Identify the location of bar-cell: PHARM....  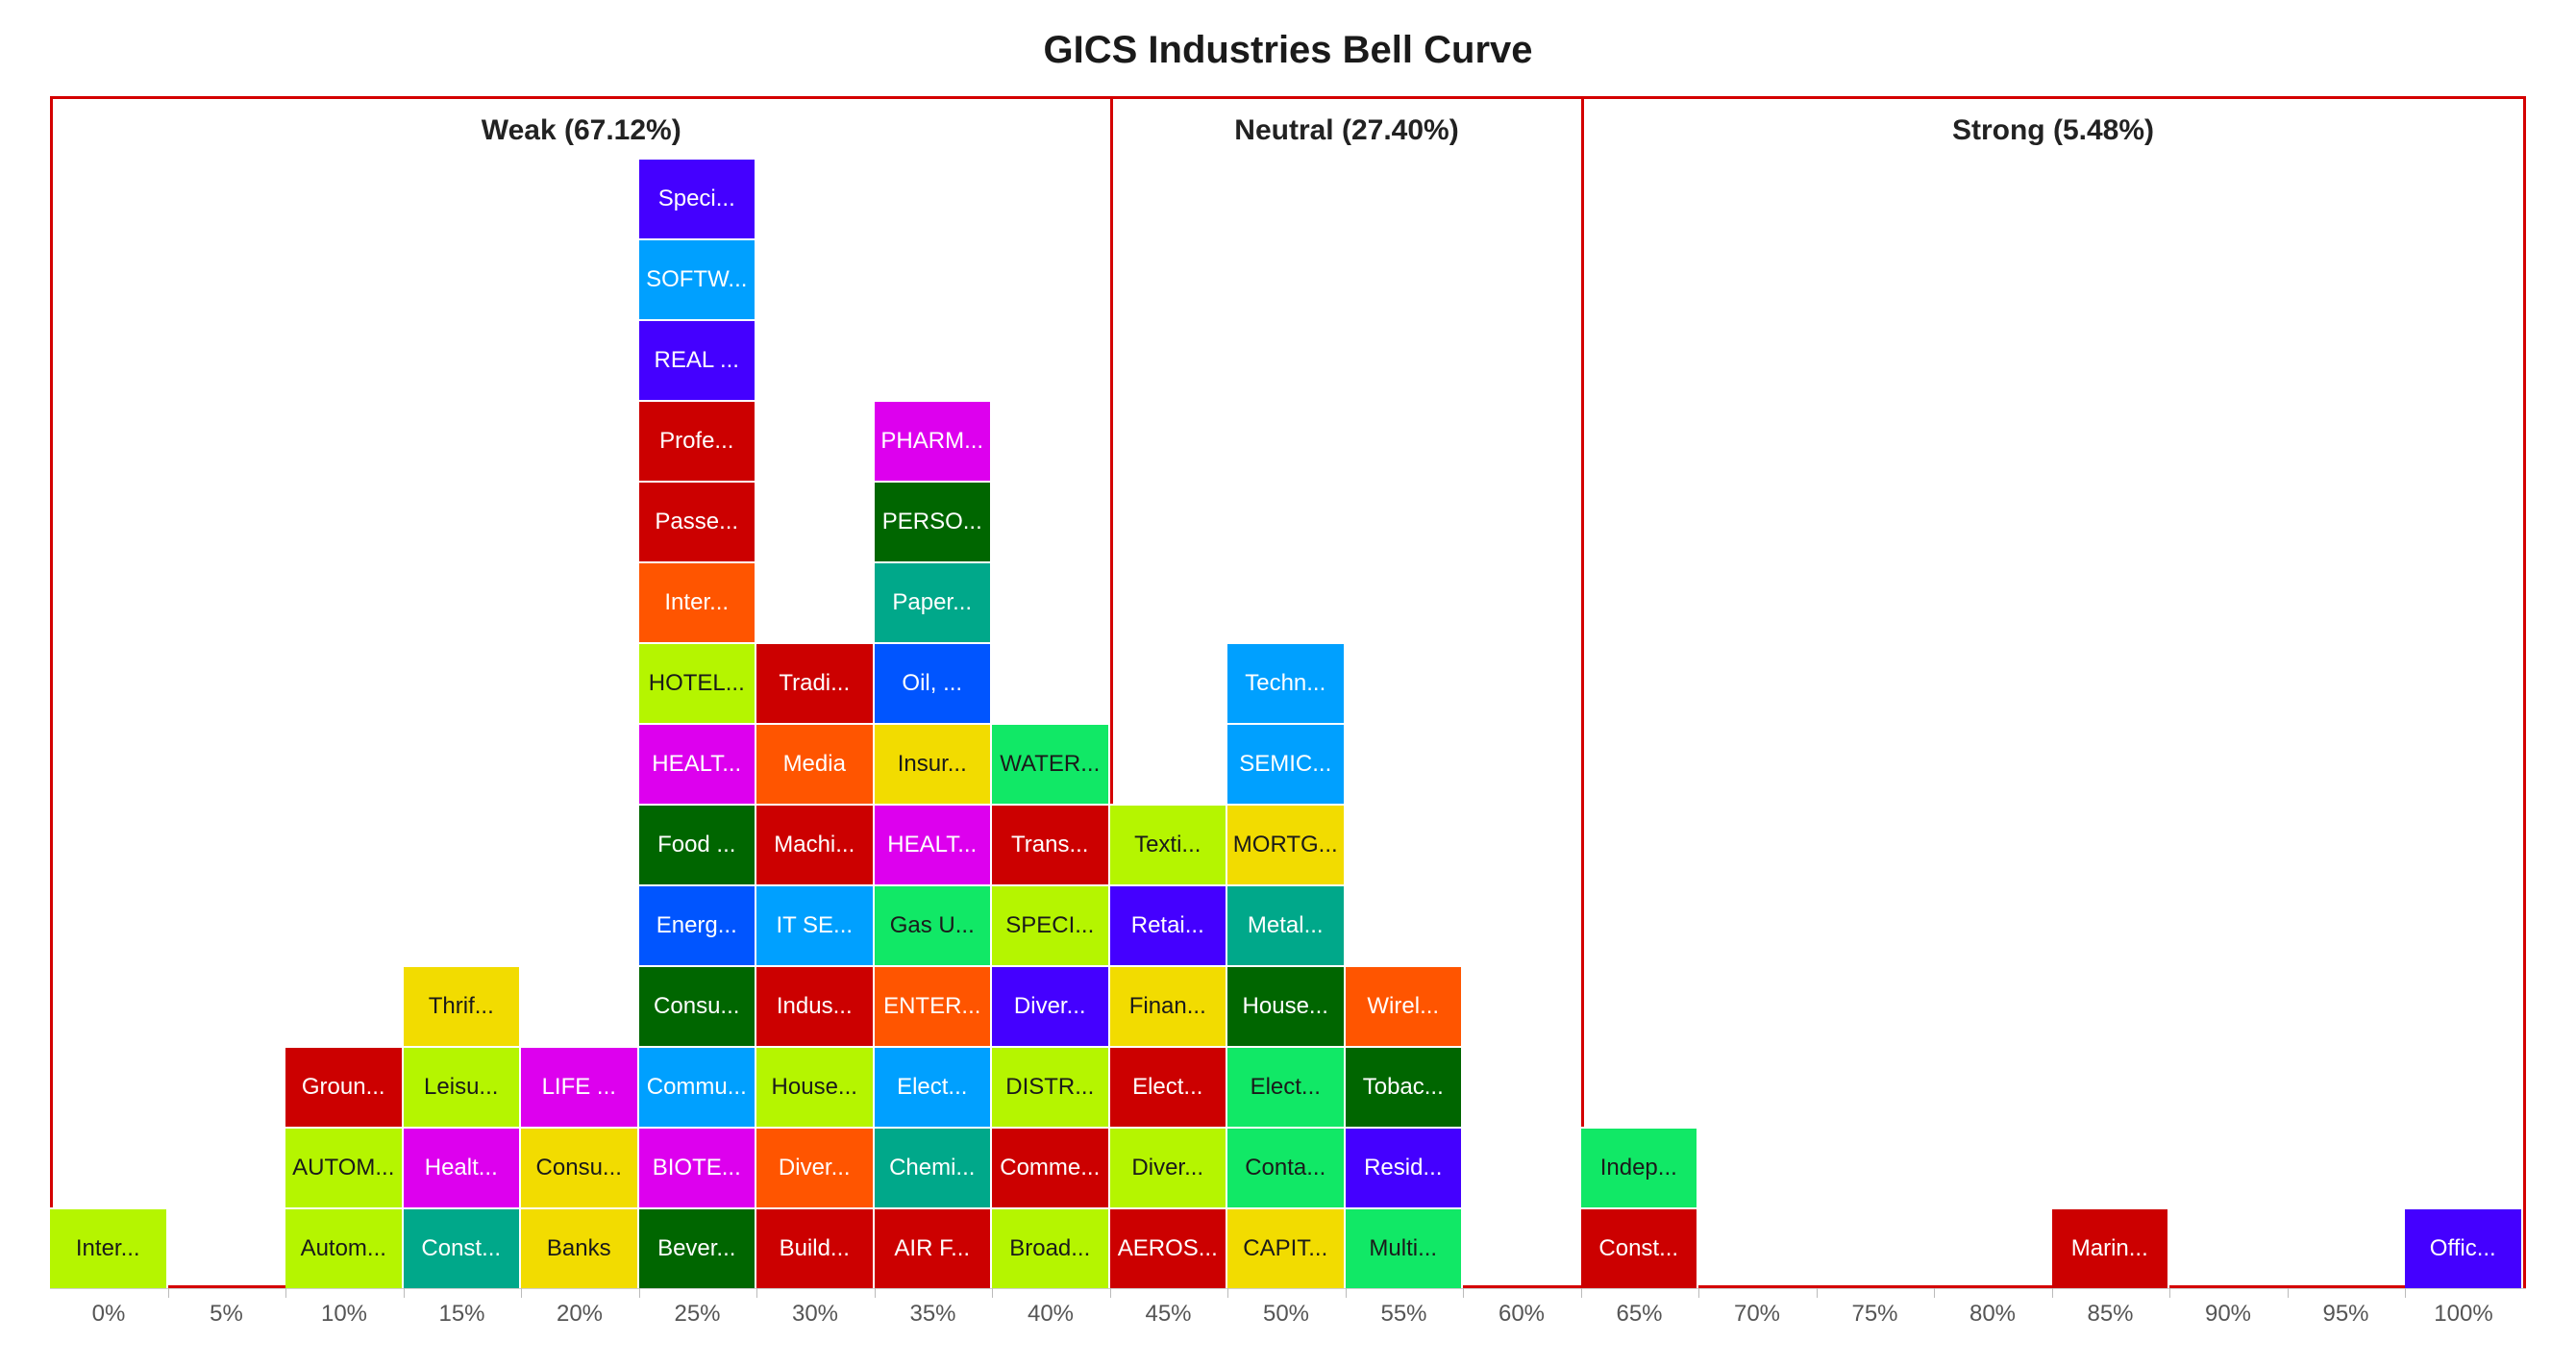
(933, 440).